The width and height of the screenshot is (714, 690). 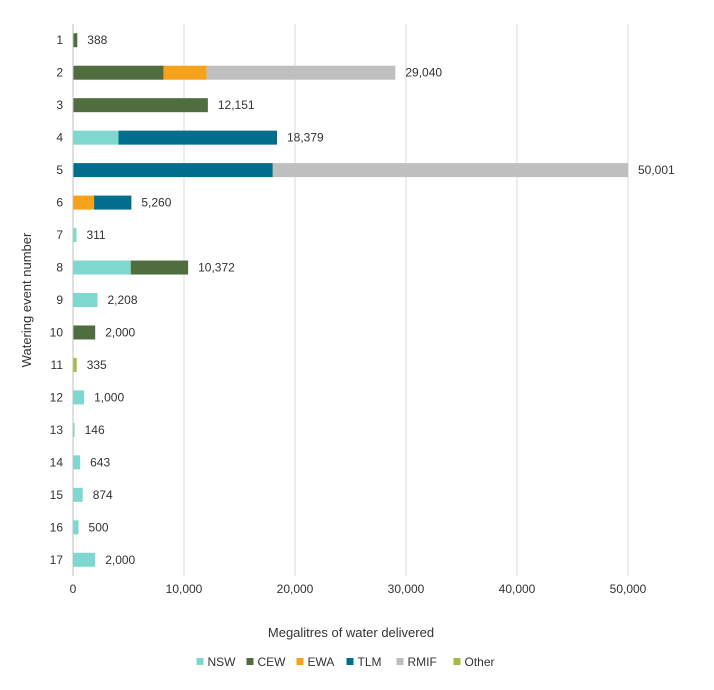 What do you see at coordinates (59, 105) in the screenshot?
I see `y-tick-label: 3` at bounding box center [59, 105].